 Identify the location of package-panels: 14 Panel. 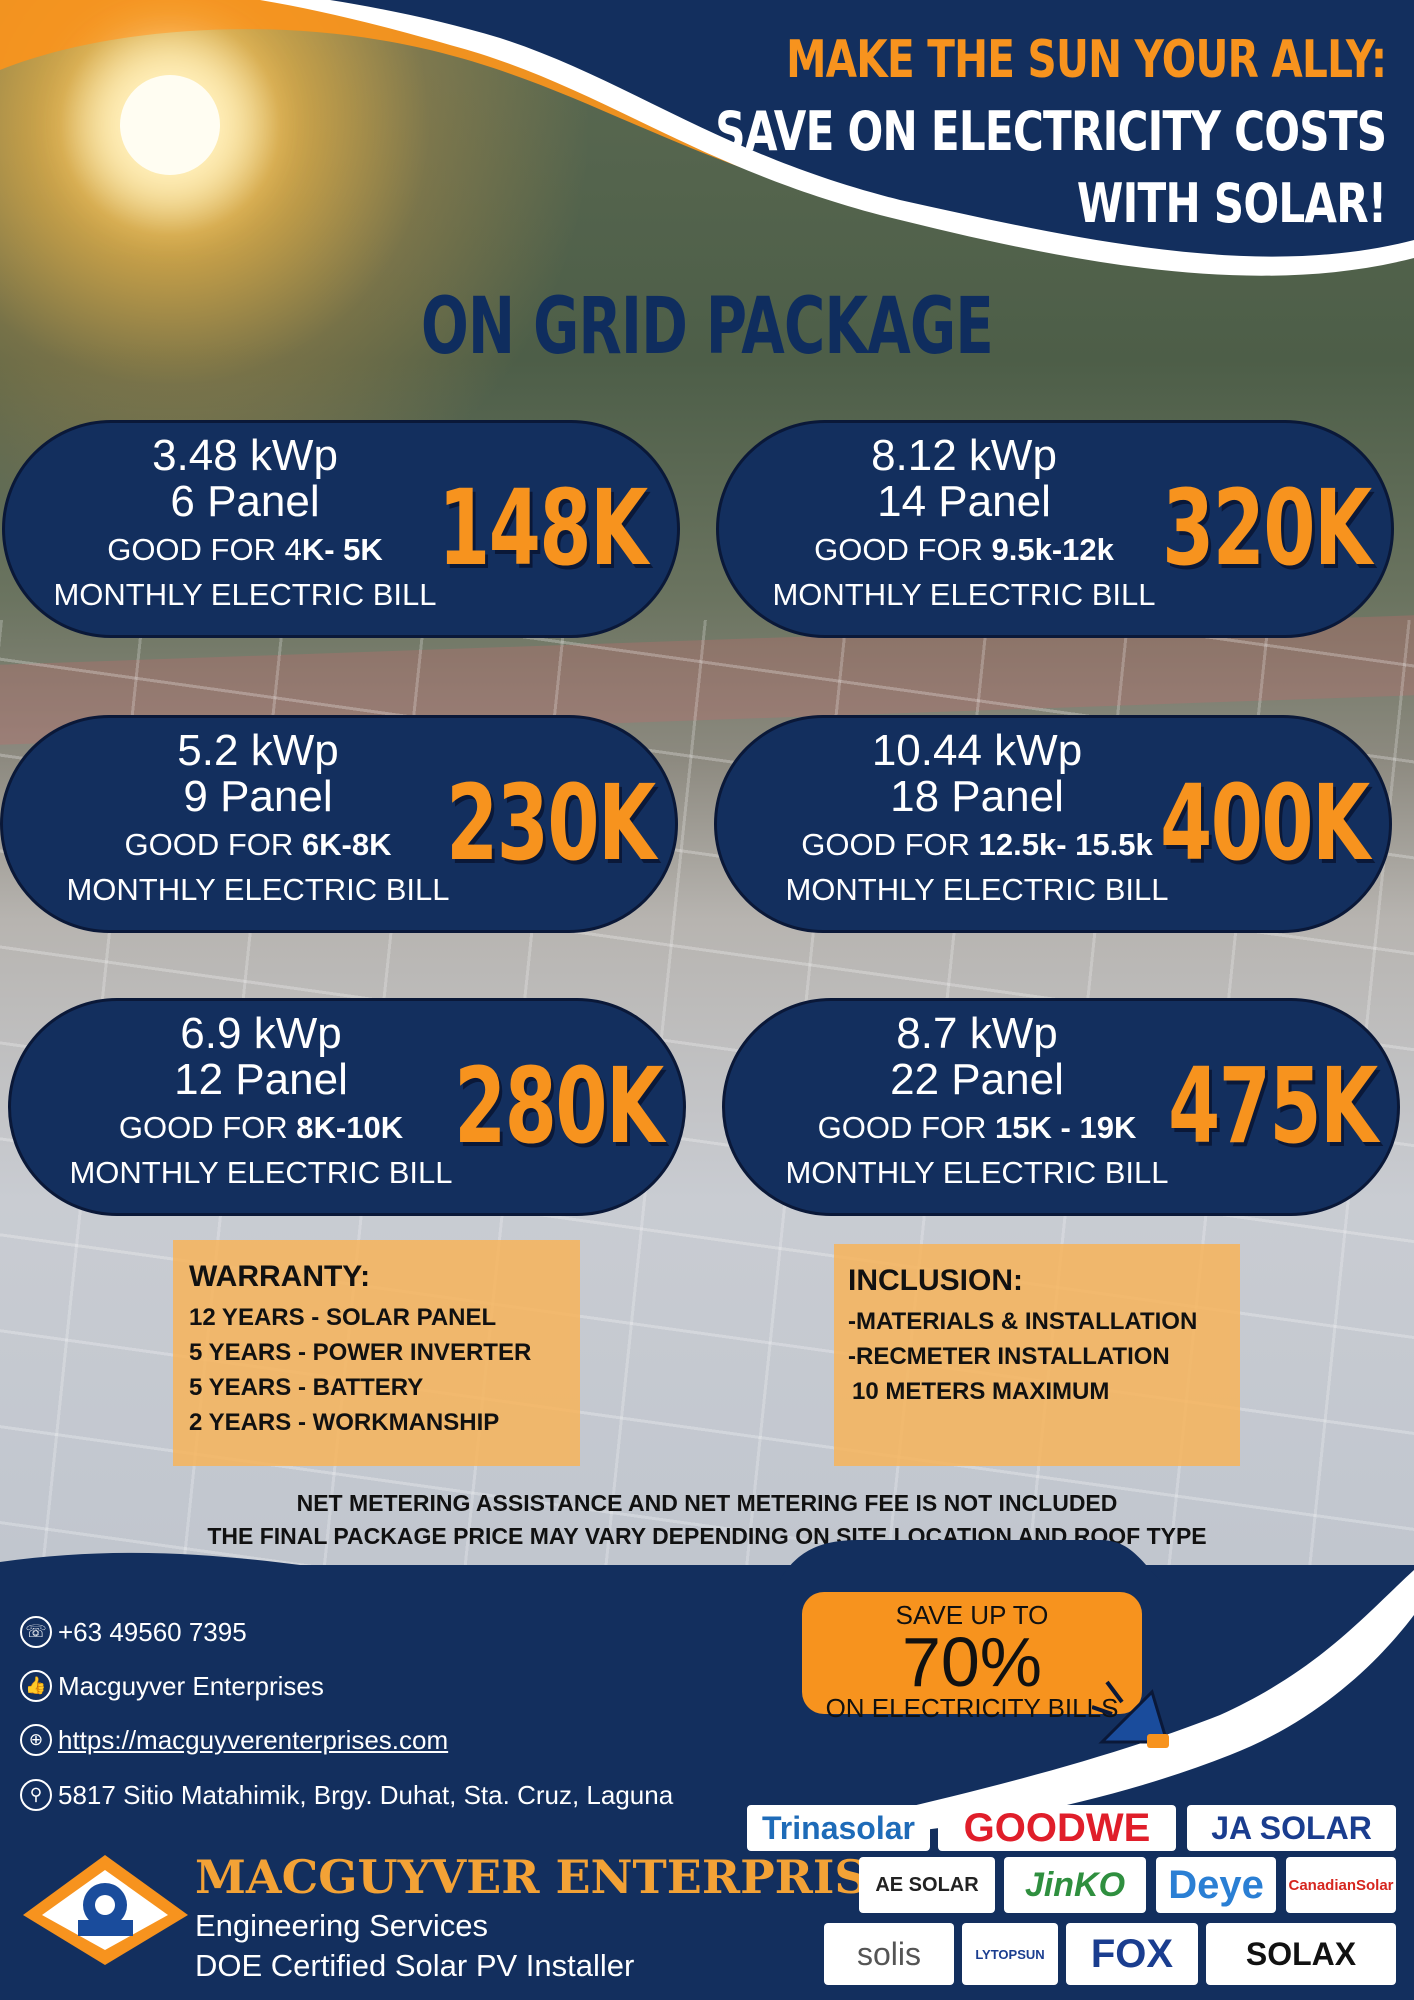
(964, 501).